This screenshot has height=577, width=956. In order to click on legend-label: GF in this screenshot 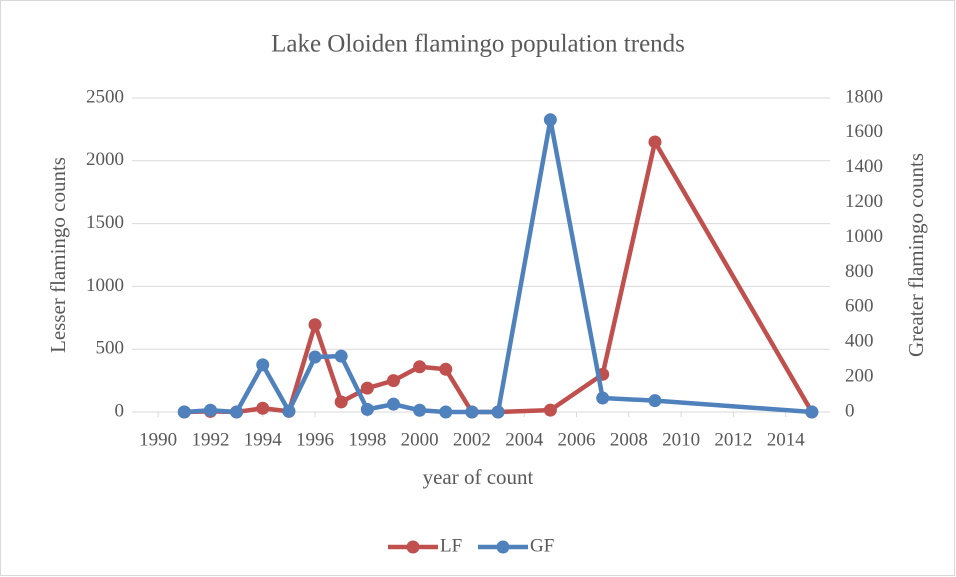, I will do `click(542, 545)`.